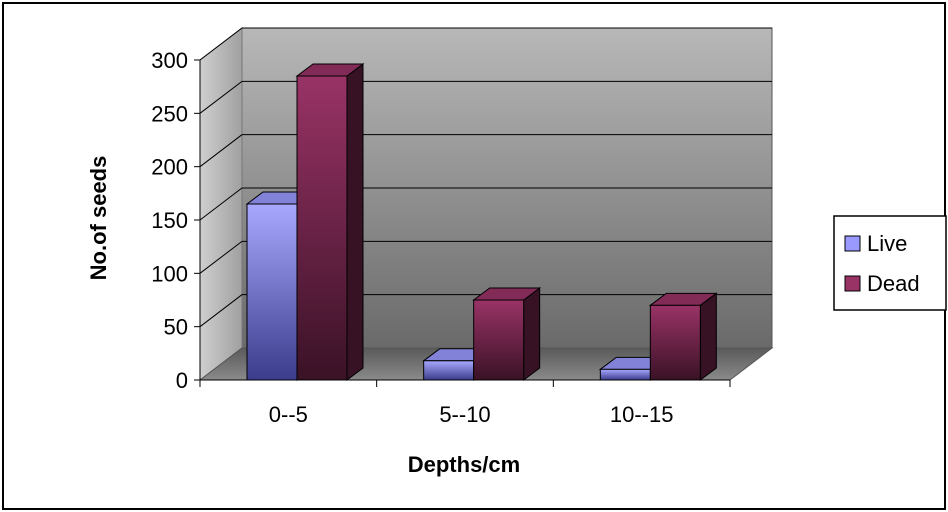  I want to click on x-axis-title: Depths/cm, so click(464, 464).